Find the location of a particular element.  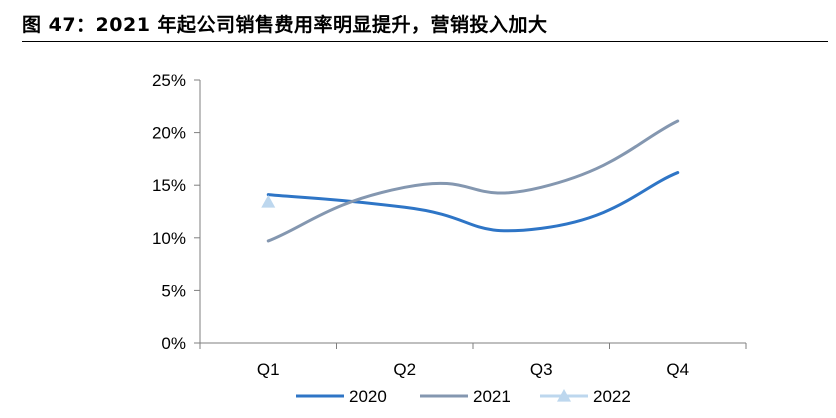

x-tick-label: Q4 is located at coordinates (677, 369).